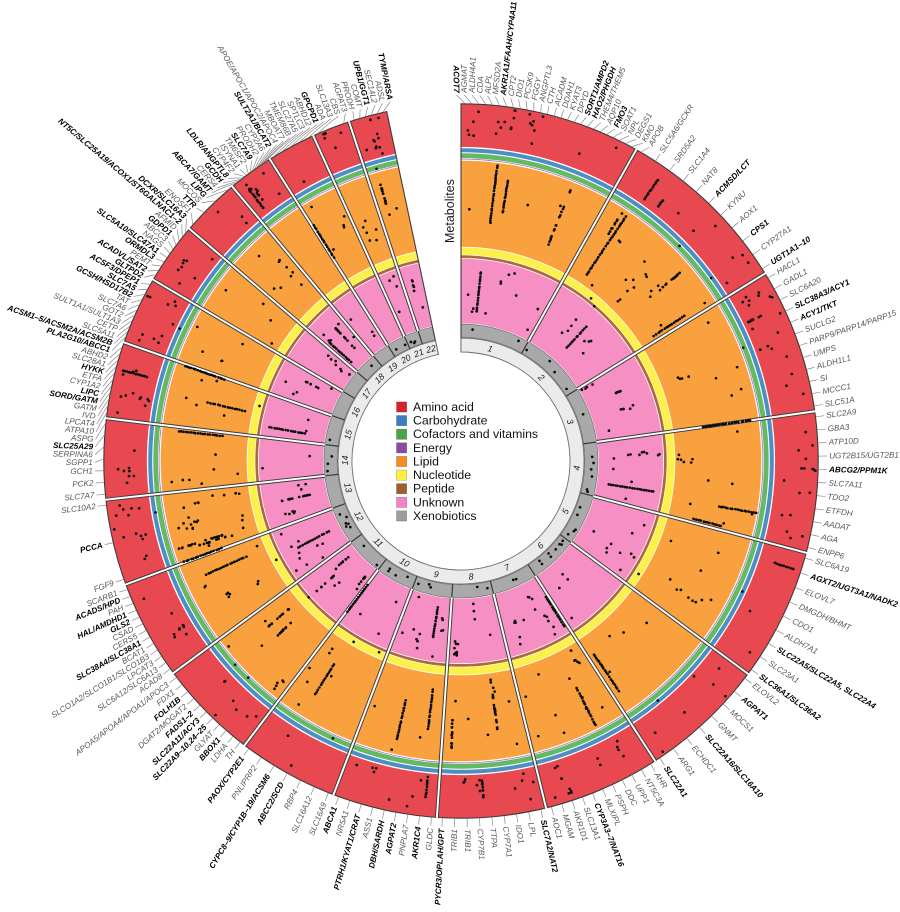 The width and height of the screenshot is (900, 912). I want to click on svg-text: TTPA, so click(493, 837).